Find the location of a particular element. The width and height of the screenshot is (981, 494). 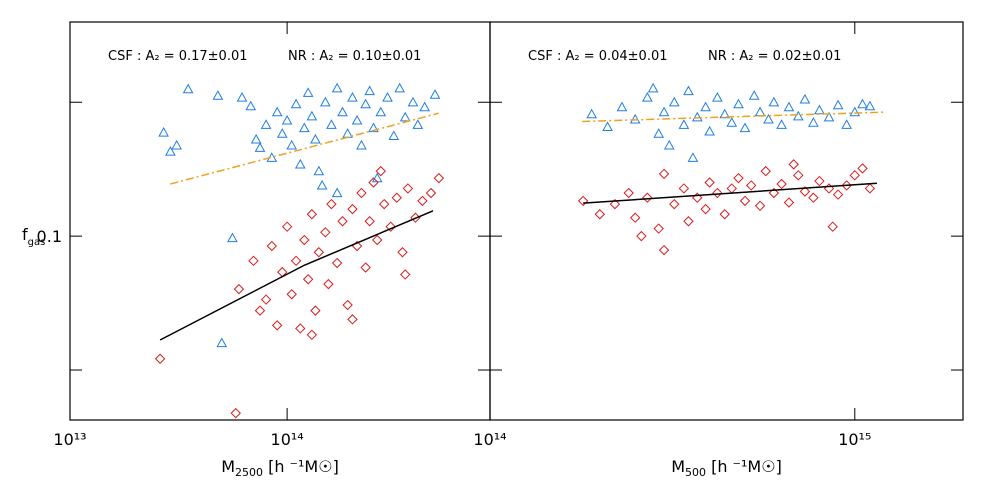

y-label-sub: gas is located at coordinates (37, 242).